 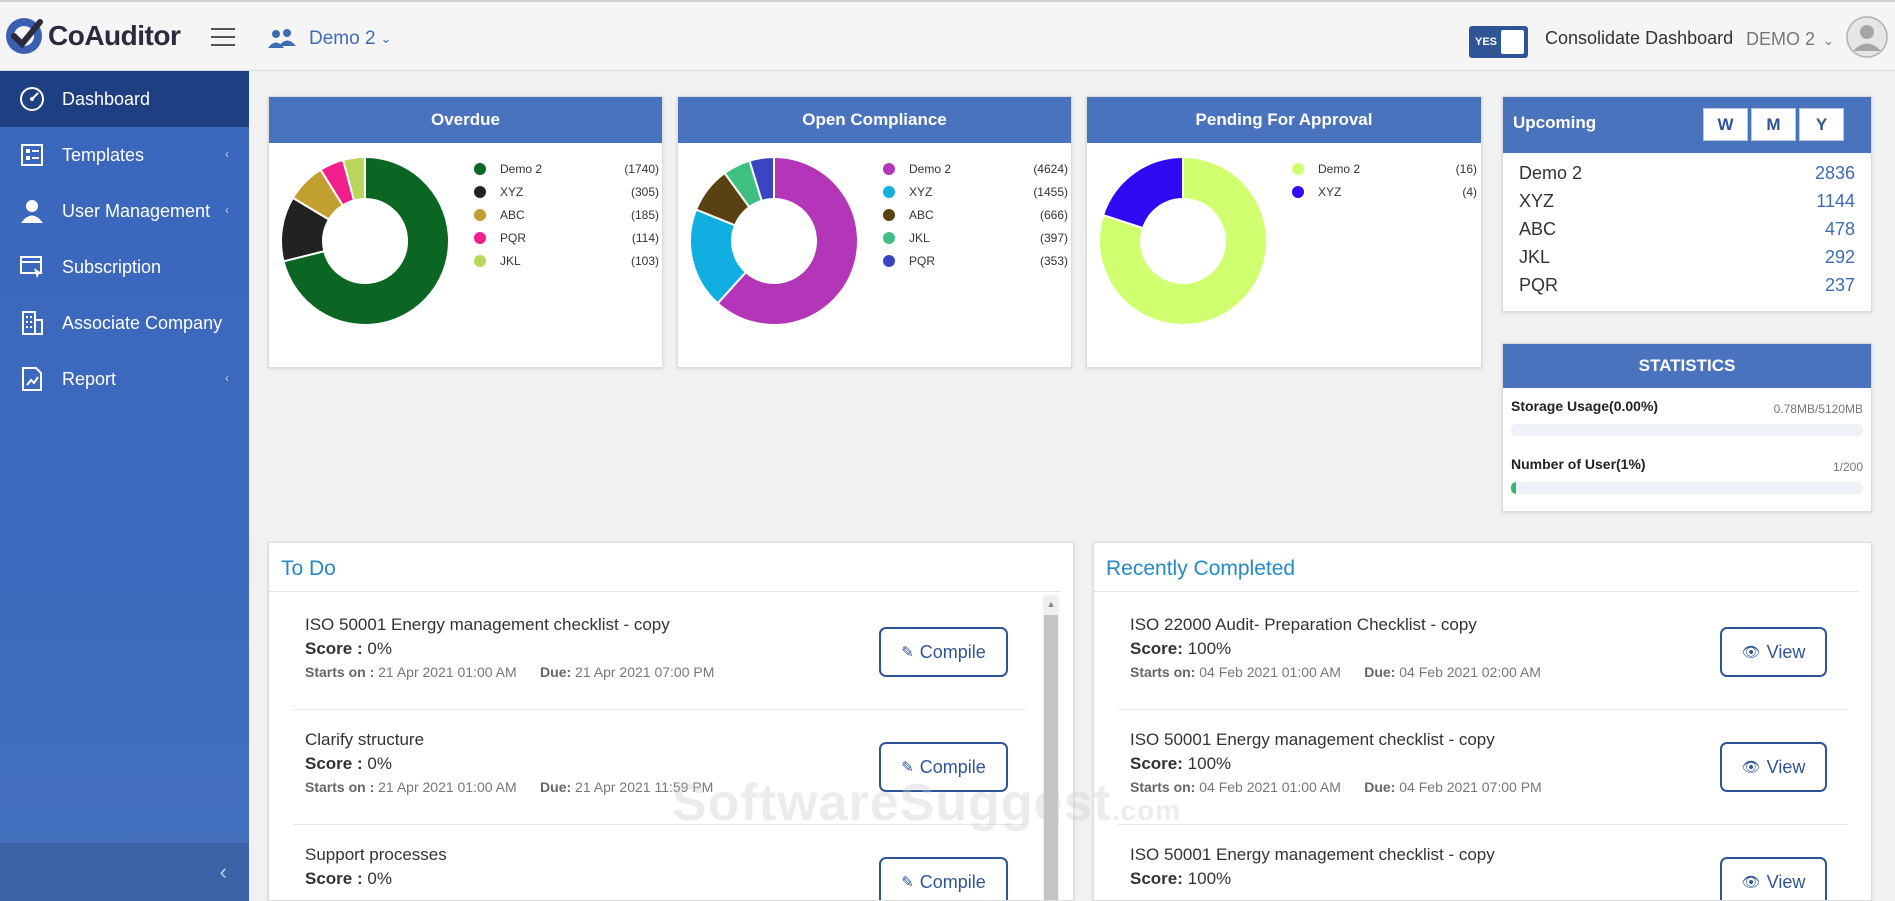 I want to click on due-value: 21 Apr 2021 07:00 PM, so click(x=645, y=672).